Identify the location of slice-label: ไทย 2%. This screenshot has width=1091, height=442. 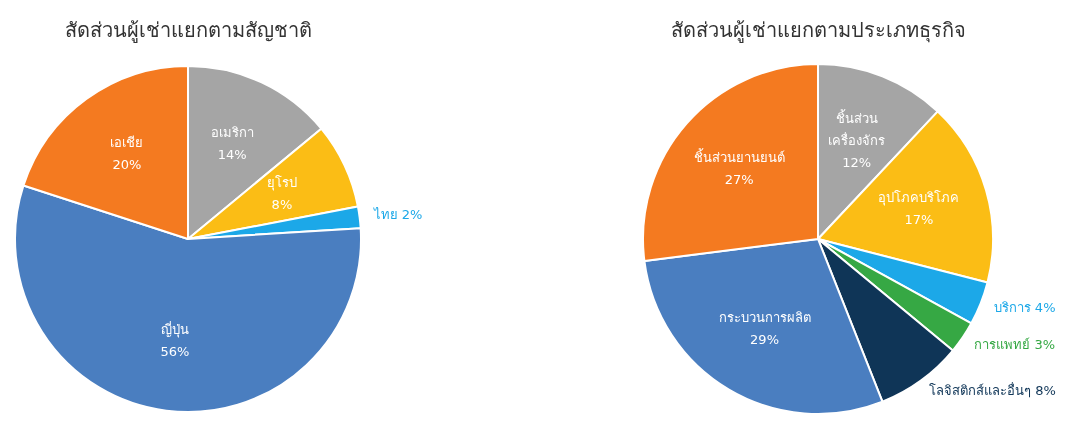
(397, 214).